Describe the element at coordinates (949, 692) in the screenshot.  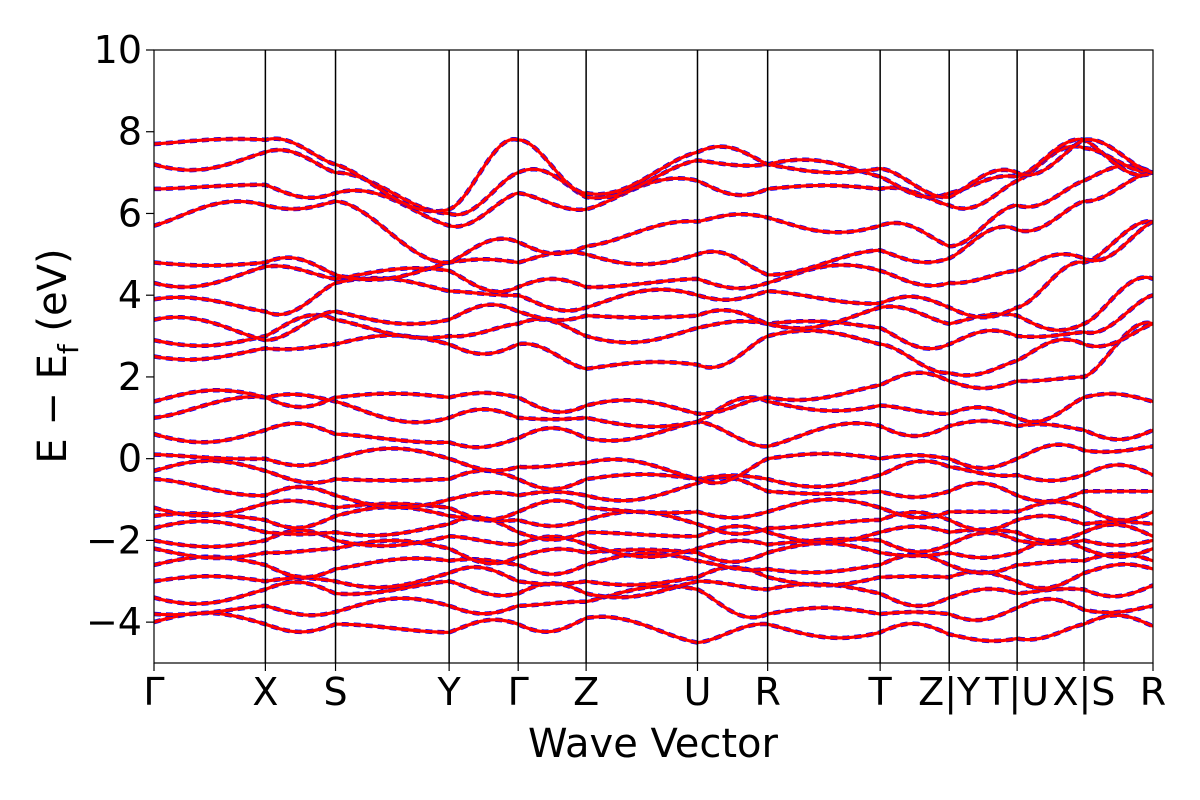
I see `x-tick-label: Z|Y` at that location.